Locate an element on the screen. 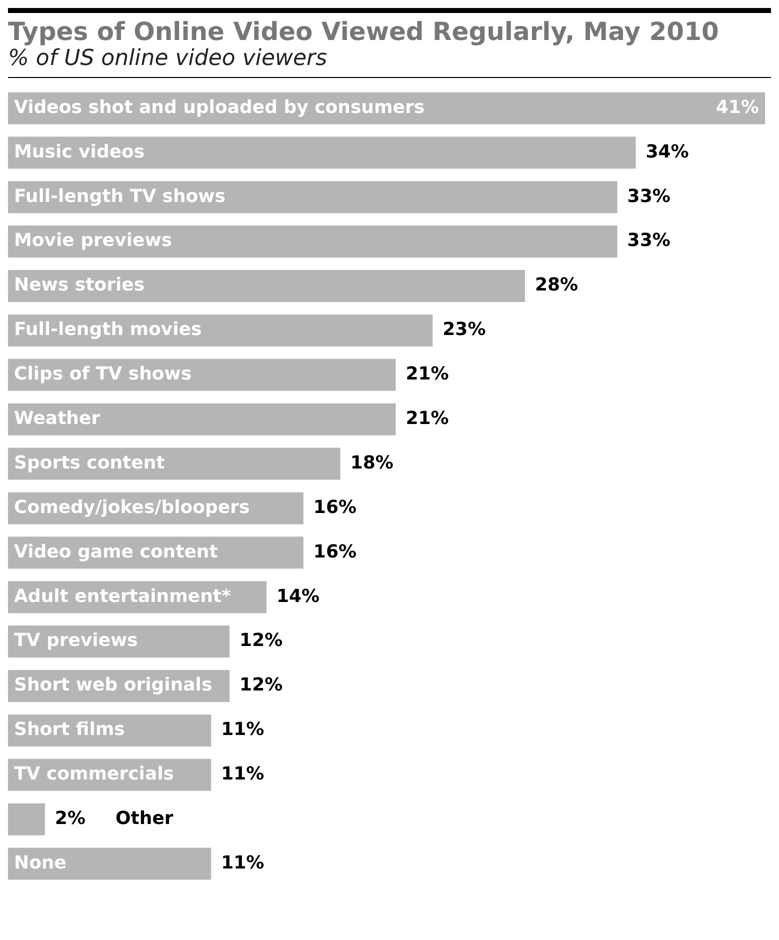 Image resolution: width=779 pixels, height=940 pixels. y-tick-label: Sports content is located at coordinates (90, 463).